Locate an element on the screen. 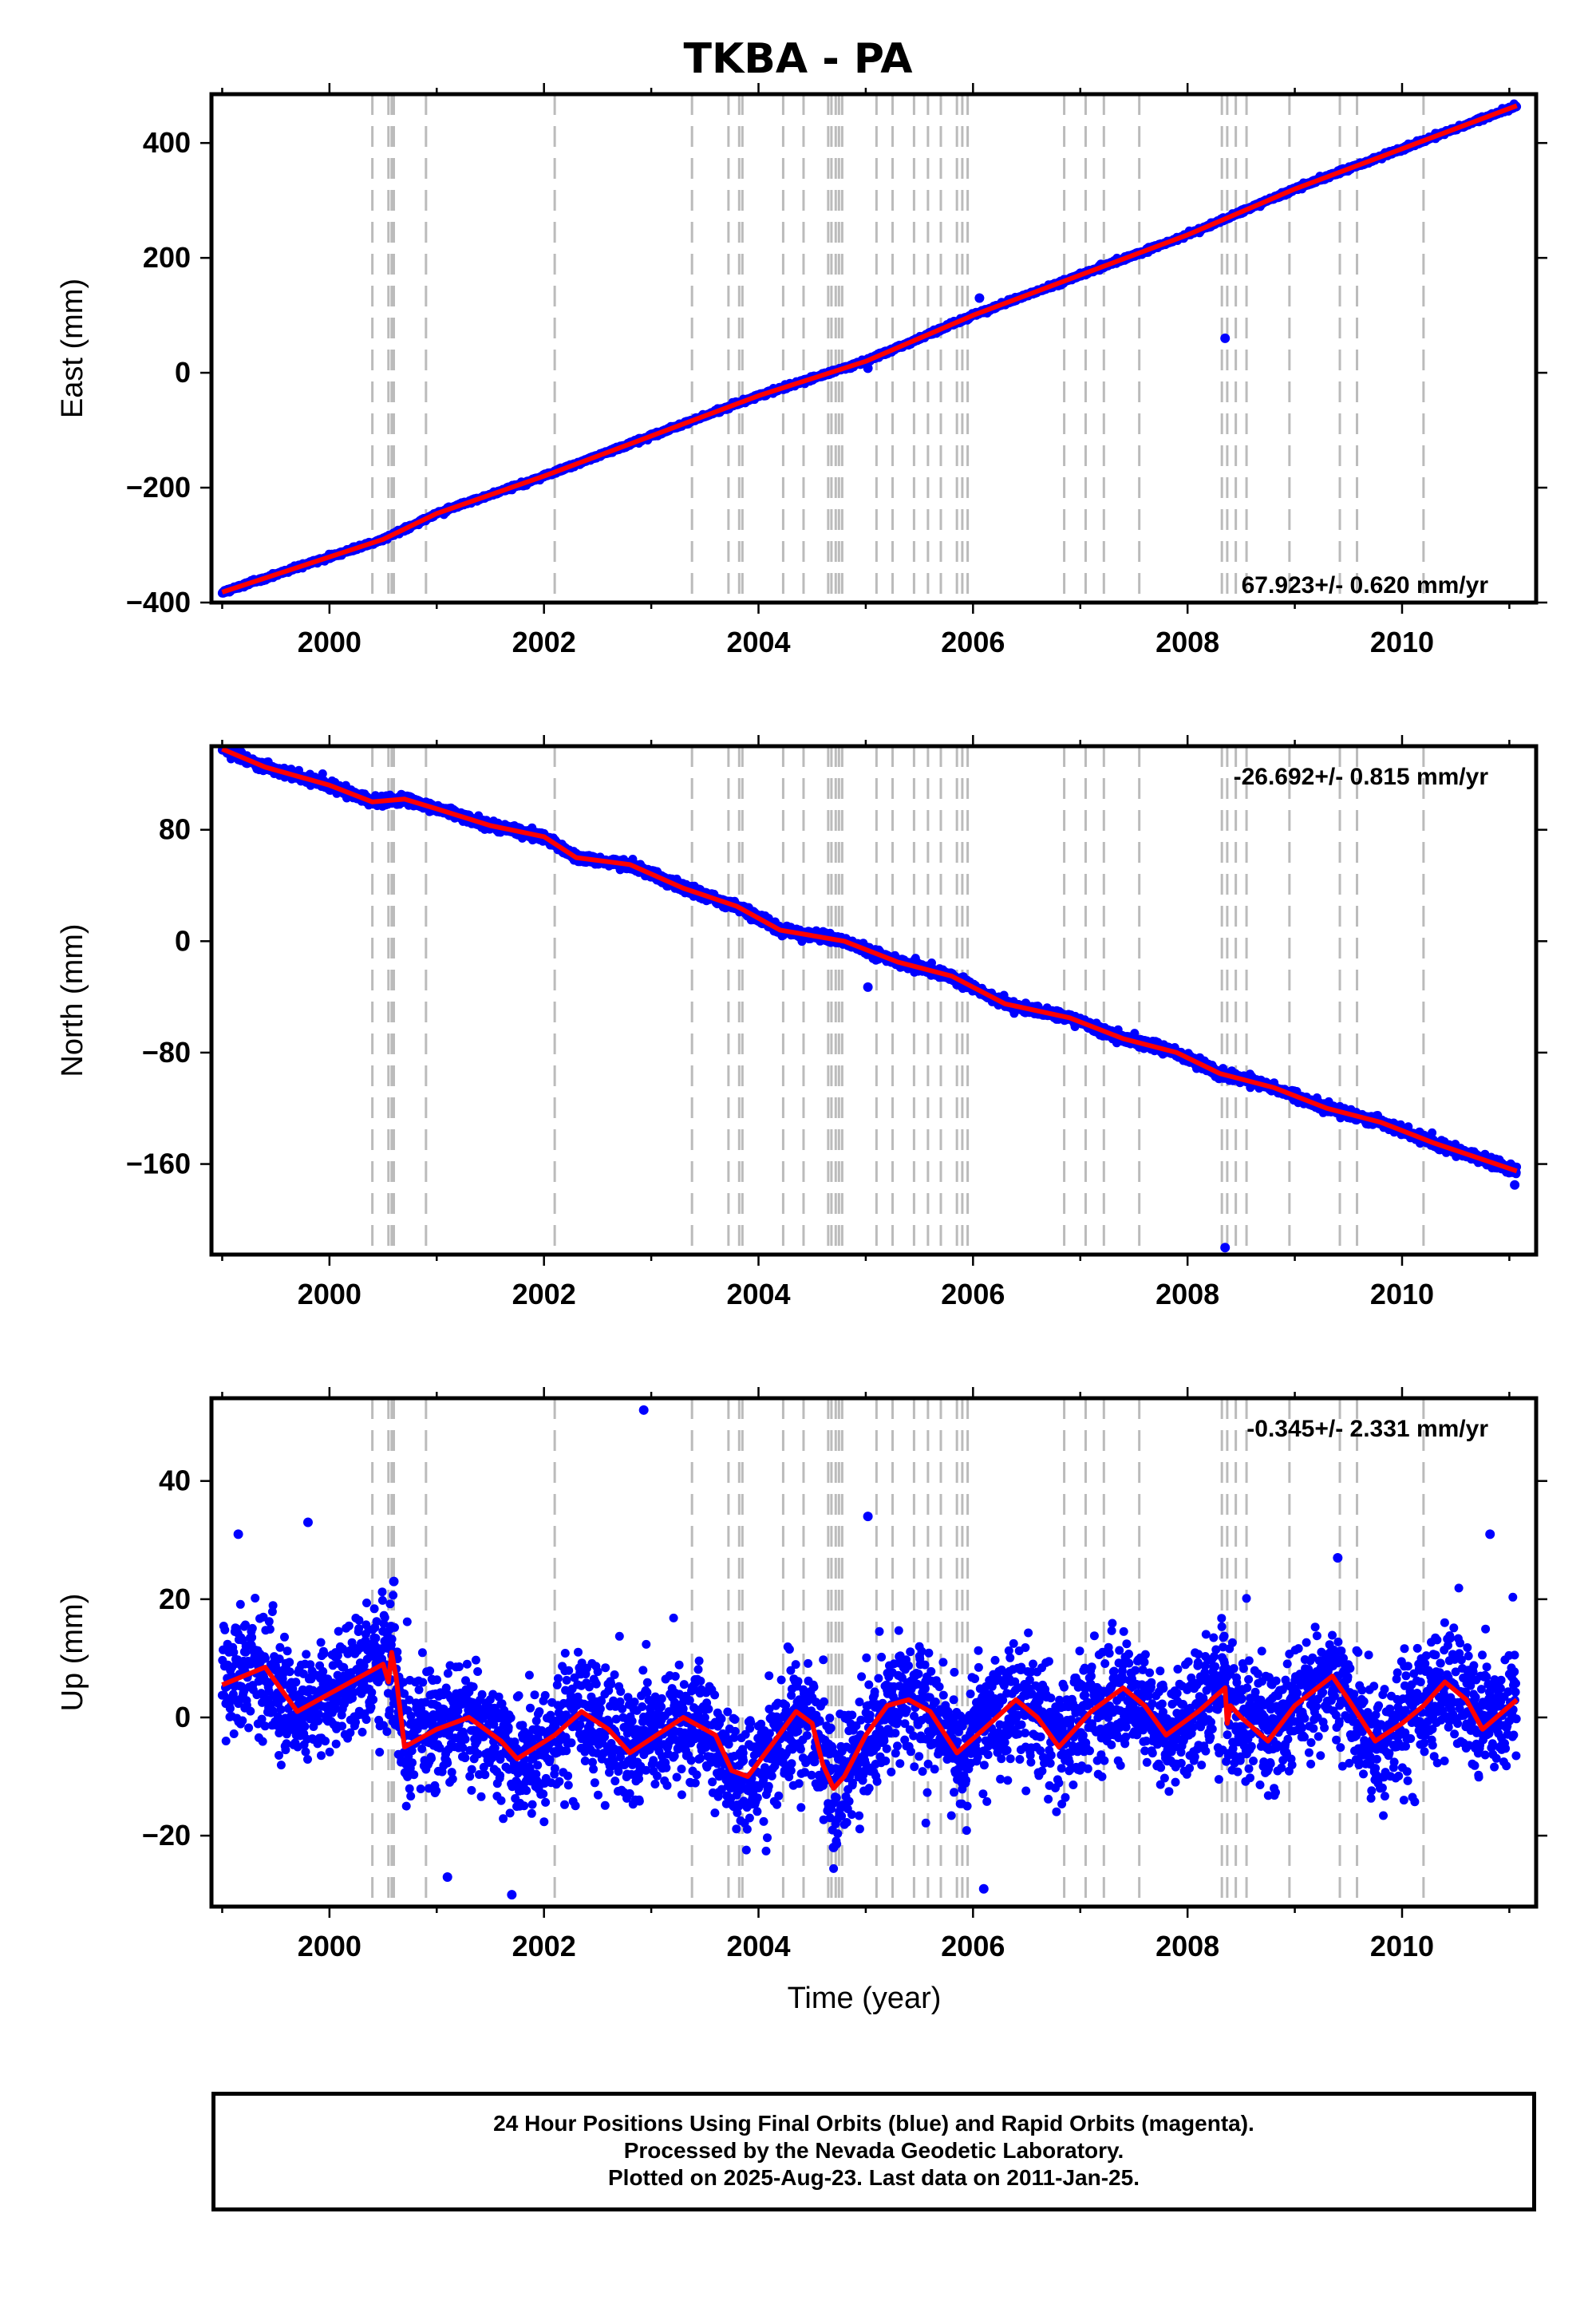 The image size is (1596, 2316). y-tick-label: 400 is located at coordinates (167, 142).